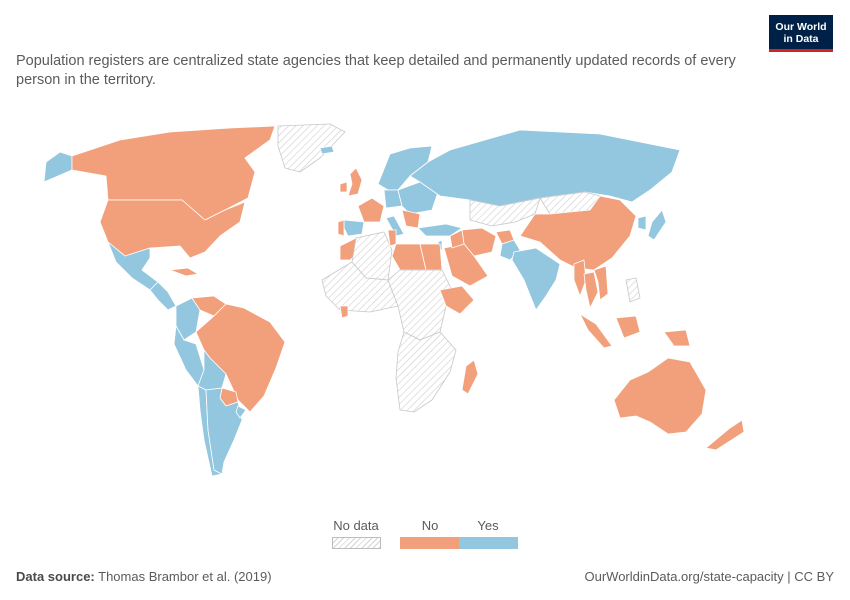 The width and height of the screenshot is (850, 600). What do you see at coordinates (536, 279) in the screenshot?
I see `map-region-india` at bounding box center [536, 279].